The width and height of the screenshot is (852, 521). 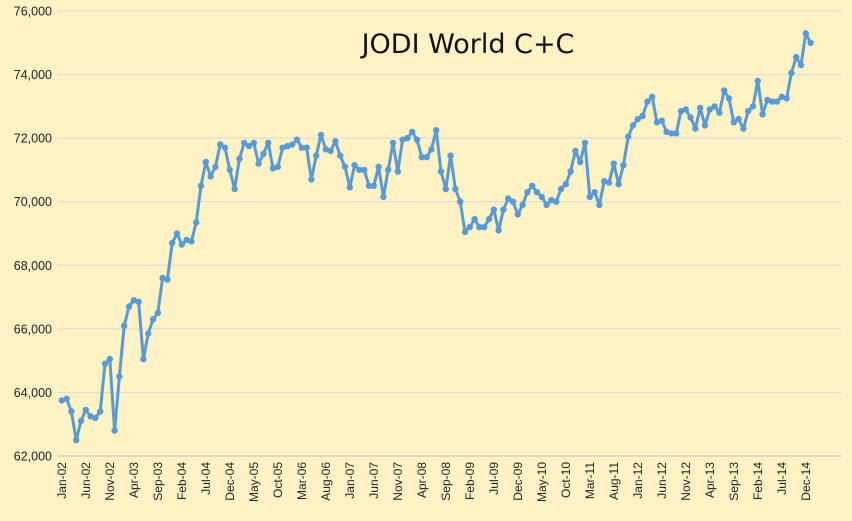 I want to click on x-tick-label: Jun-07, so click(x=374, y=480).